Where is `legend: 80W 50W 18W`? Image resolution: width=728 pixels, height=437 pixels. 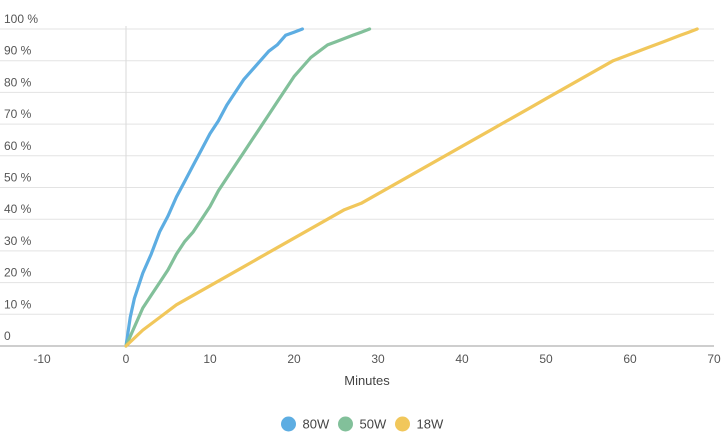 legend: 80W 50W 18W is located at coordinates (362, 424).